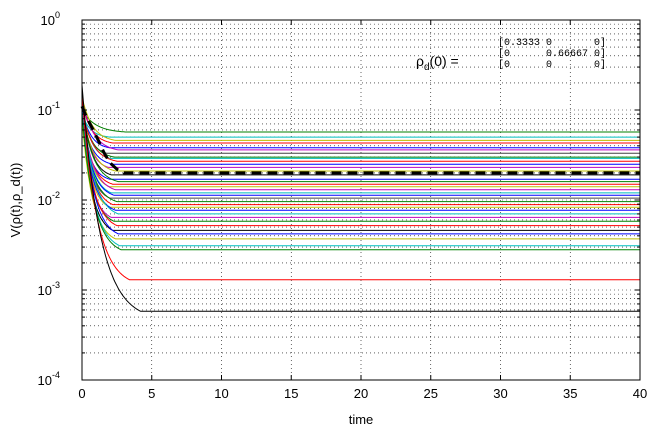 The width and height of the screenshot is (647, 429). Describe the element at coordinates (640, 393) in the screenshot. I see `x-tick-label: 40` at that location.